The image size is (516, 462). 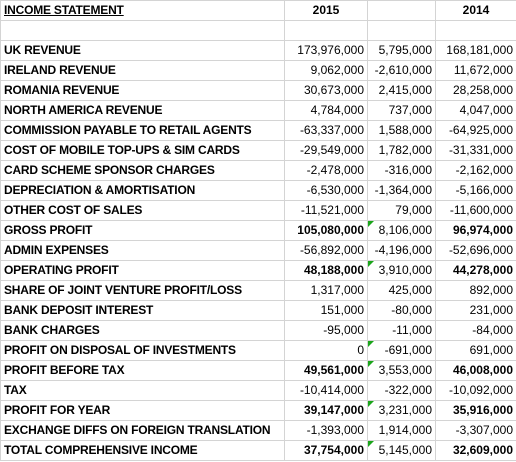 What do you see at coordinates (326, 130) in the screenshot?
I see `value-2015-cell: -63,337,000` at bounding box center [326, 130].